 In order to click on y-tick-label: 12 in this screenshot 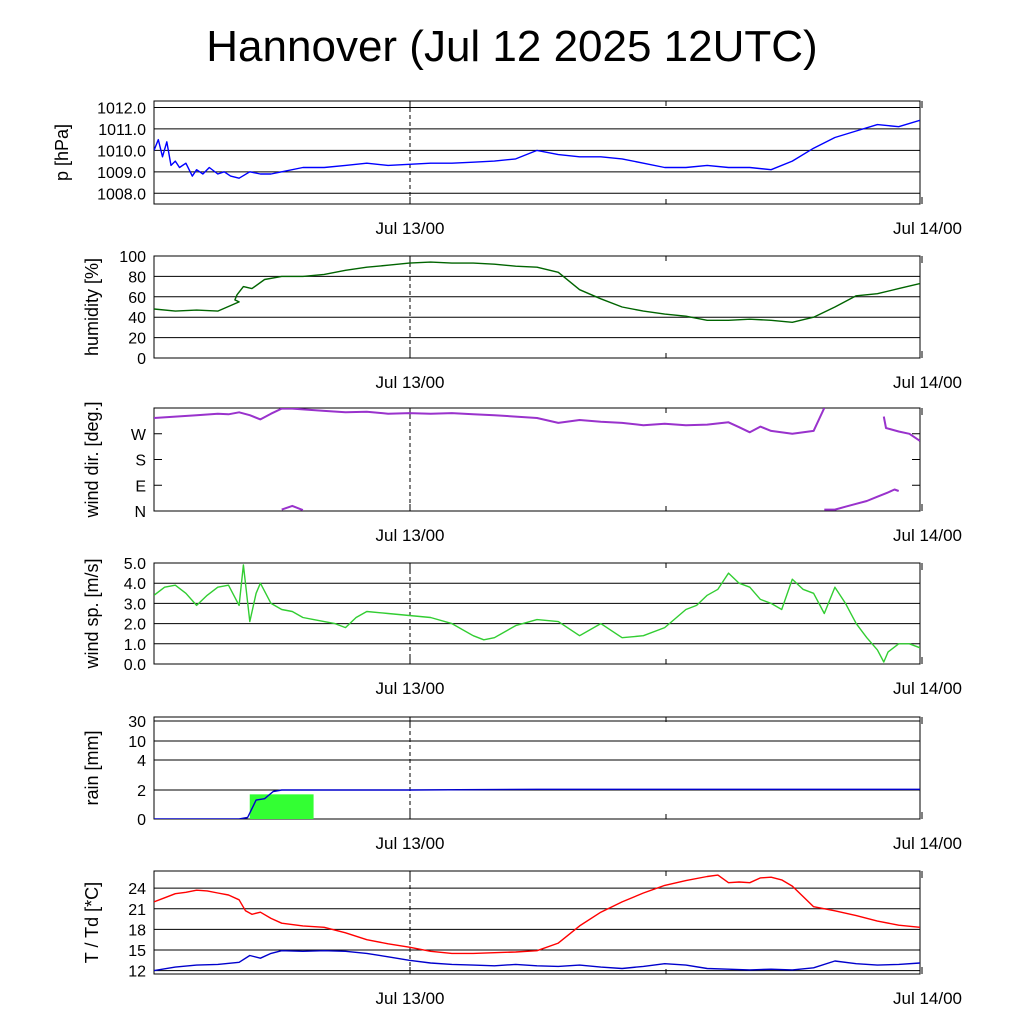, I will do `click(137, 972)`.